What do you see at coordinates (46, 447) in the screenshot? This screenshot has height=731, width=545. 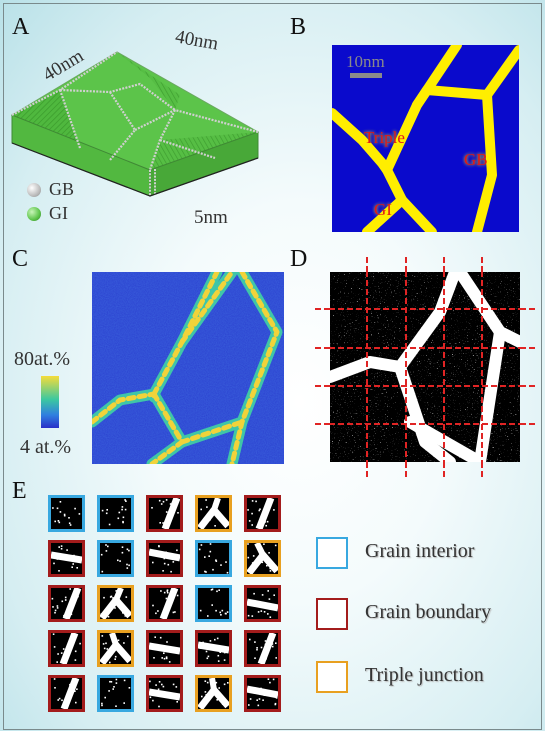 I see `colorbar-min-label: 4 at.%` at bounding box center [46, 447].